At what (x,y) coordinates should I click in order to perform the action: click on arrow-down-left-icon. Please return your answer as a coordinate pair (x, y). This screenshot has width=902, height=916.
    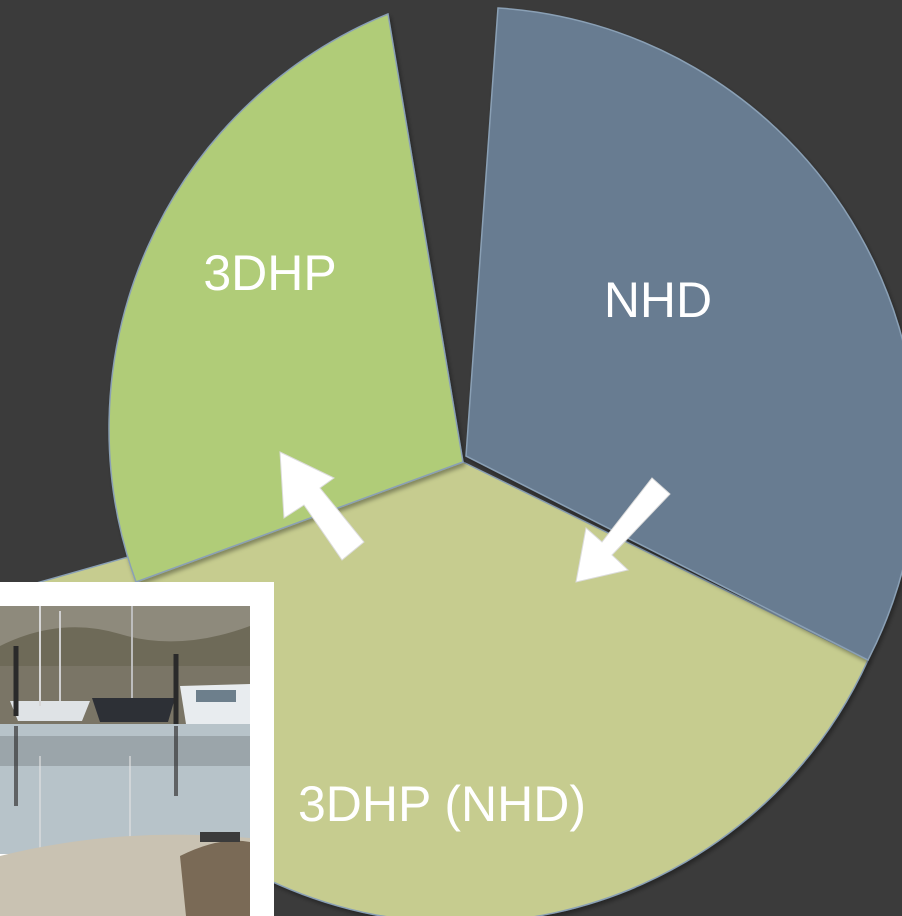
    Looking at the image, I should click on (623, 530).